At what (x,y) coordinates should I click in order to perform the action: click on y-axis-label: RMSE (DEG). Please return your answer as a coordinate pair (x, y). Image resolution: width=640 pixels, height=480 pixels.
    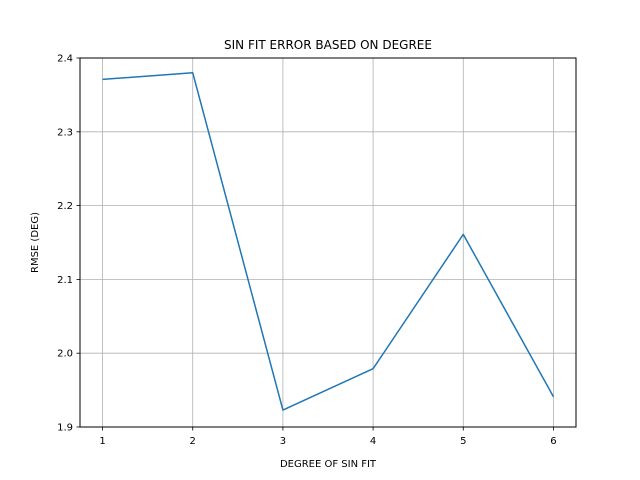
    Looking at the image, I should click on (35, 242).